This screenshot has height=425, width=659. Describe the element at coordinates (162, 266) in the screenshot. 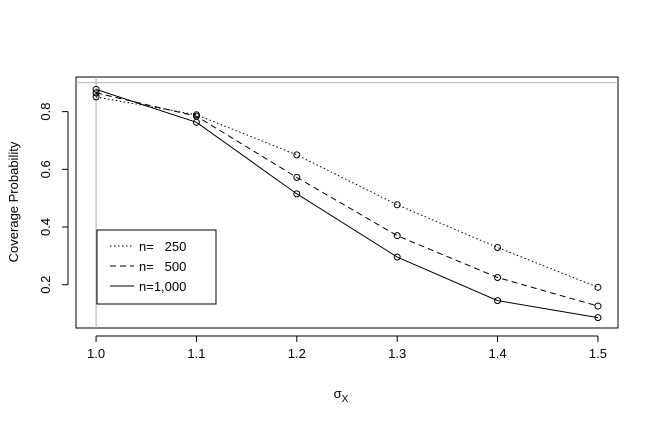

I see `legend-label: n= 500` at that location.